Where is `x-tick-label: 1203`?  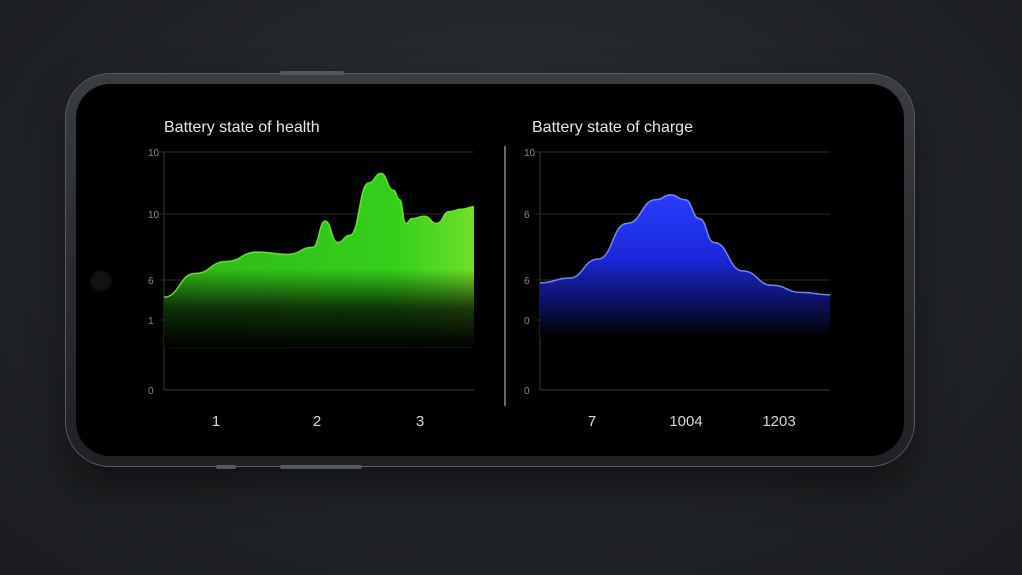 x-tick-label: 1203 is located at coordinates (778, 421).